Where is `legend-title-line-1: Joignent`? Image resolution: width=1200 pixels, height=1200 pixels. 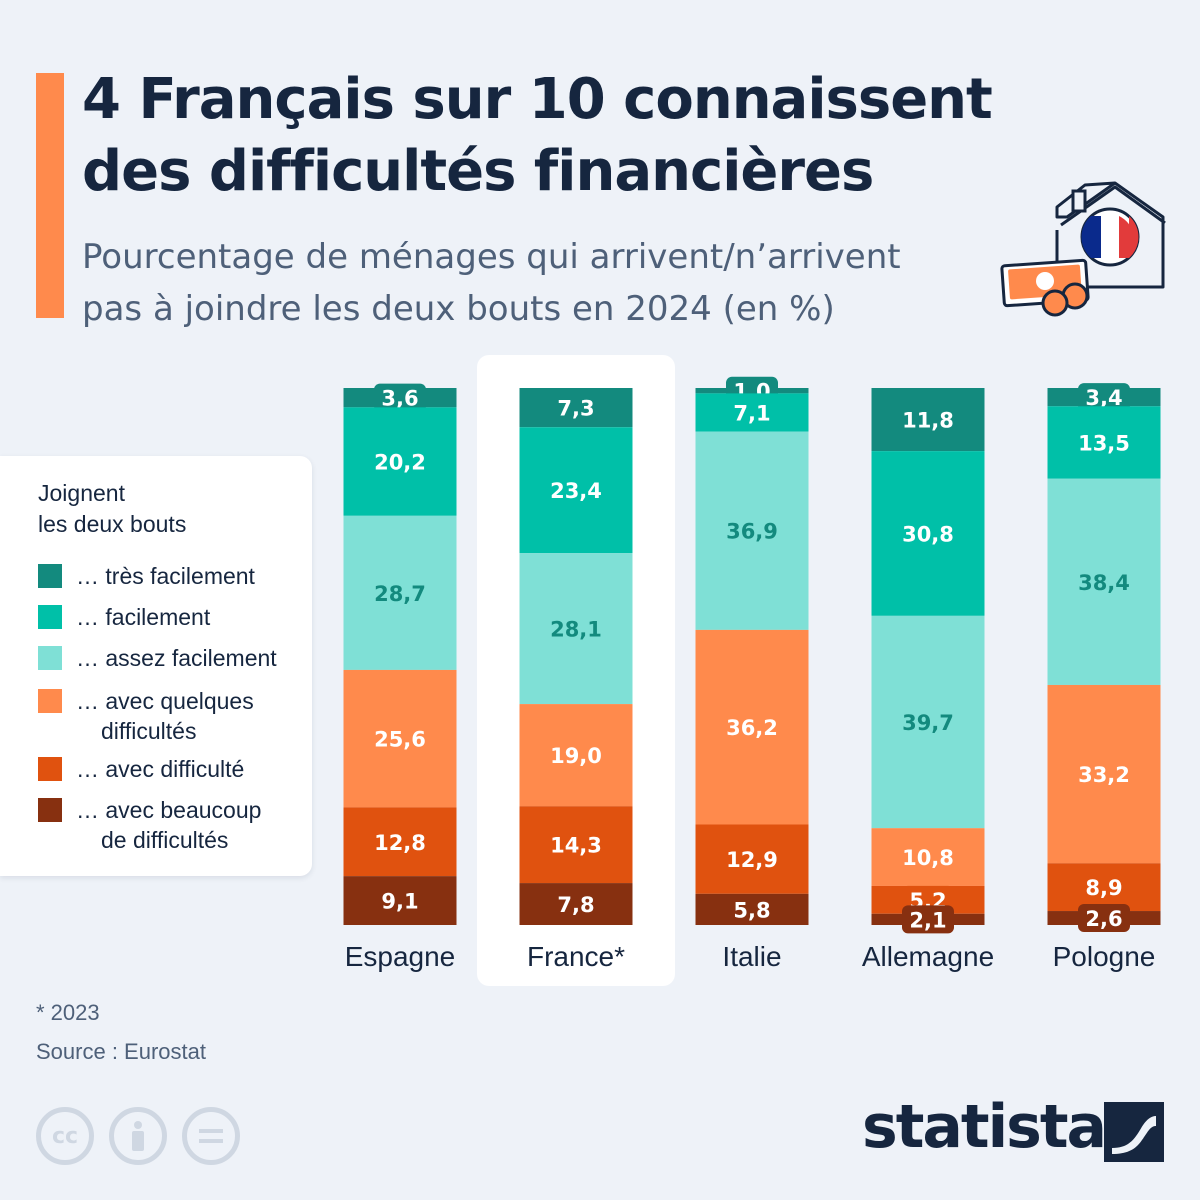
legend-title-line-1: Joignent is located at coordinates (81, 493).